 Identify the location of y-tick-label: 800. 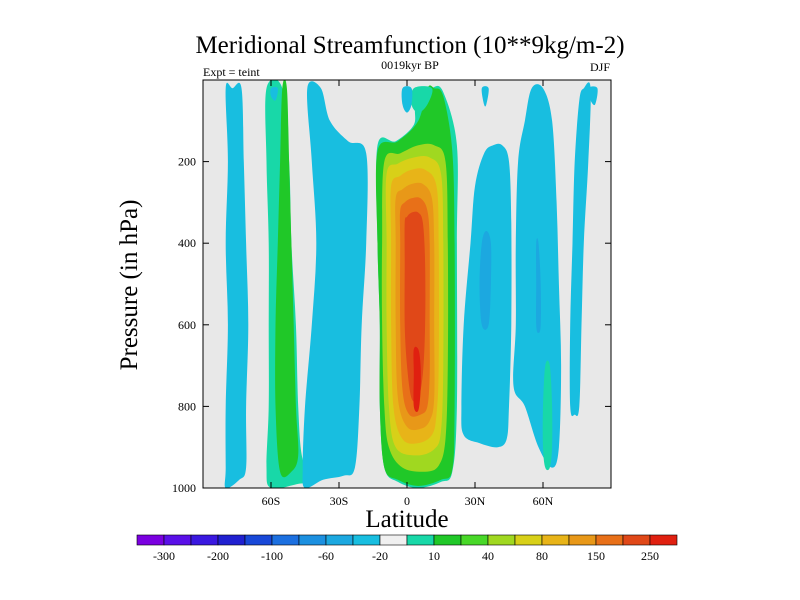
(187, 406).